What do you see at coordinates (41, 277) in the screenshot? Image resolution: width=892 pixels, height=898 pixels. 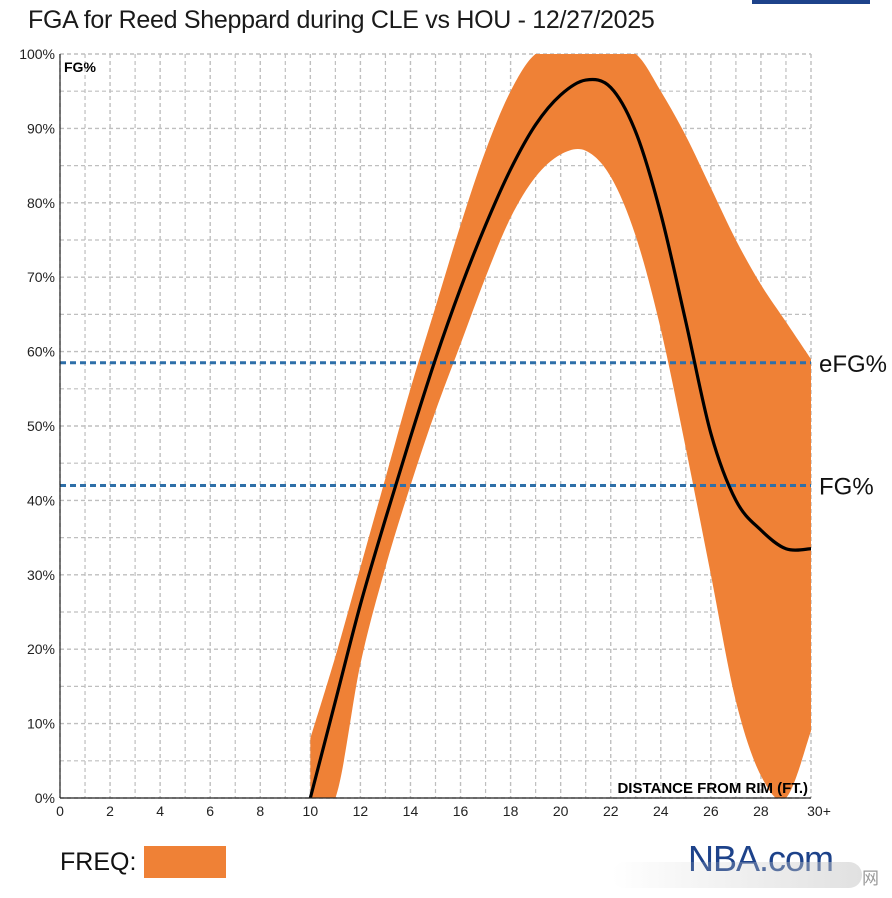 I see `y-tick-label-7: 70%` at bounding box center [41, 277].